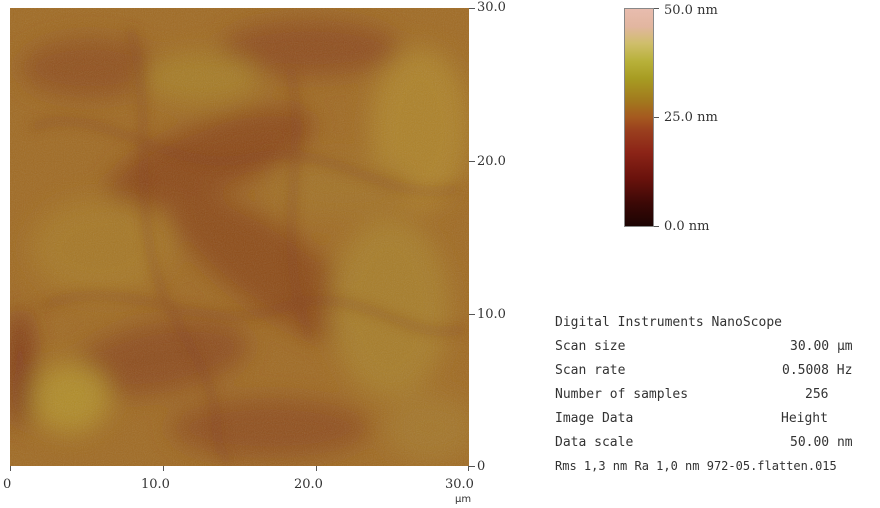 The height and width of the screenshot is (508, 880). Describe the element at coordinates (491, 7) in the screenshot. I see `y-tick-label-30: 30.0` at that location.